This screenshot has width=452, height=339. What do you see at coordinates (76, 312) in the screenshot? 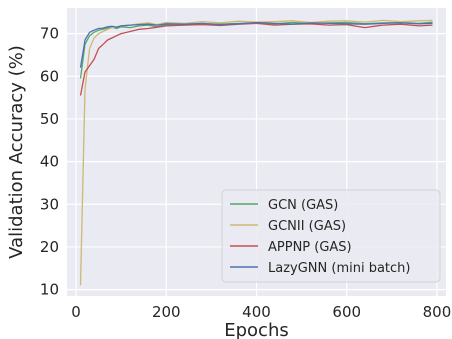
I see `x-tick-label: 0` at bounding box center [76, 312].